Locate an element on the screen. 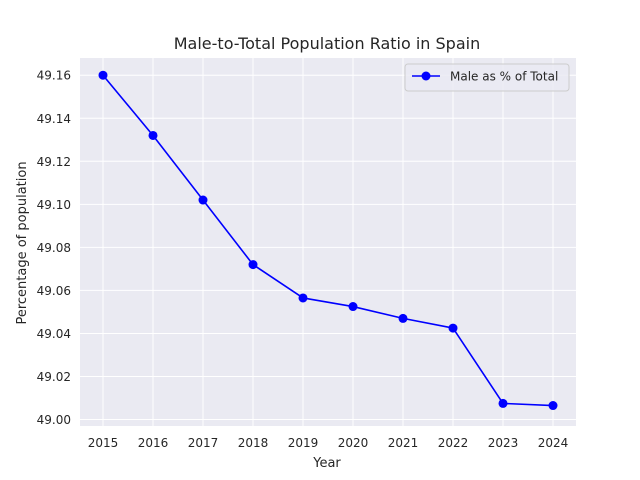 Image resolution: width=640 pixels, height=480 pixels. x-tick-label: 2017 is located at coordinates (203, 443).